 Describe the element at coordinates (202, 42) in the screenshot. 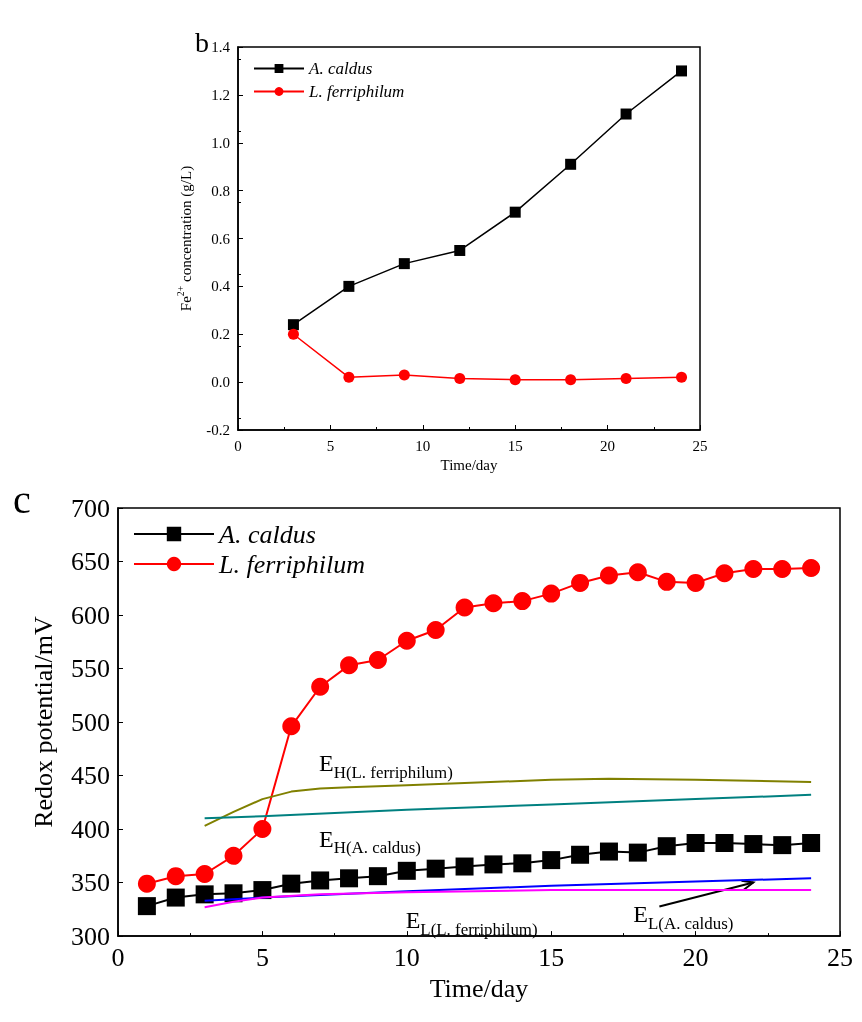

I see `chart-title: b` at that location.